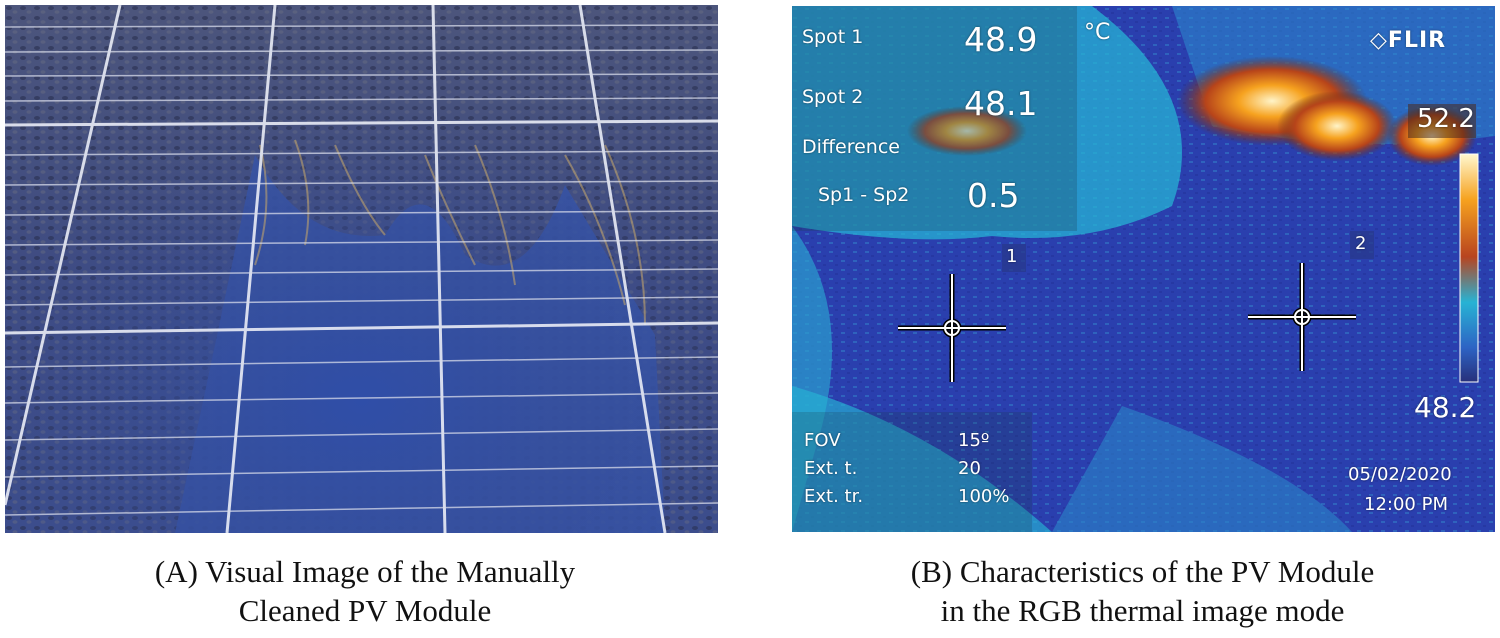  Describe the element at coordinates (1400, 474) in the screenshot. I see `capture-date: 05/02/2020` at that location.